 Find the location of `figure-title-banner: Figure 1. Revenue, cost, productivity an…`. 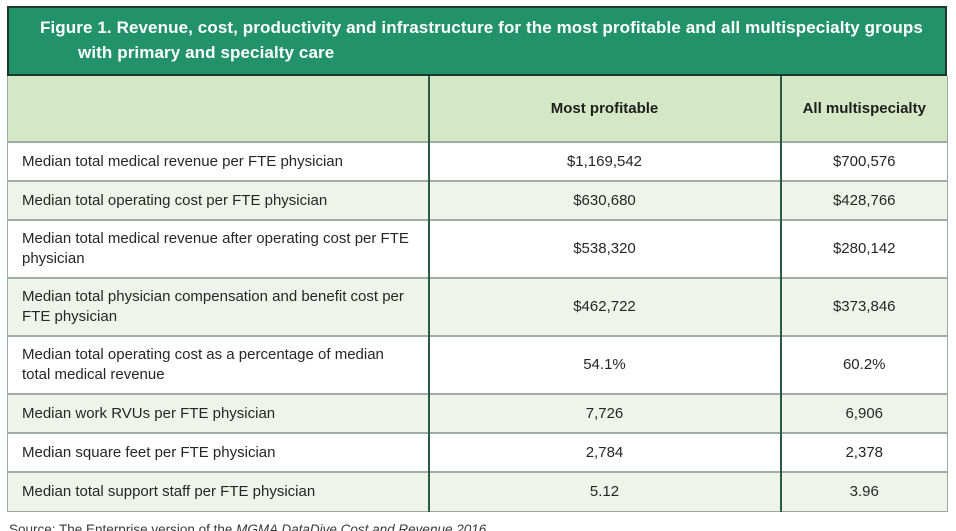

figure-title-banner: Figure 1. Revenue, cost, productivity an… is located at coordinates (477, 41).